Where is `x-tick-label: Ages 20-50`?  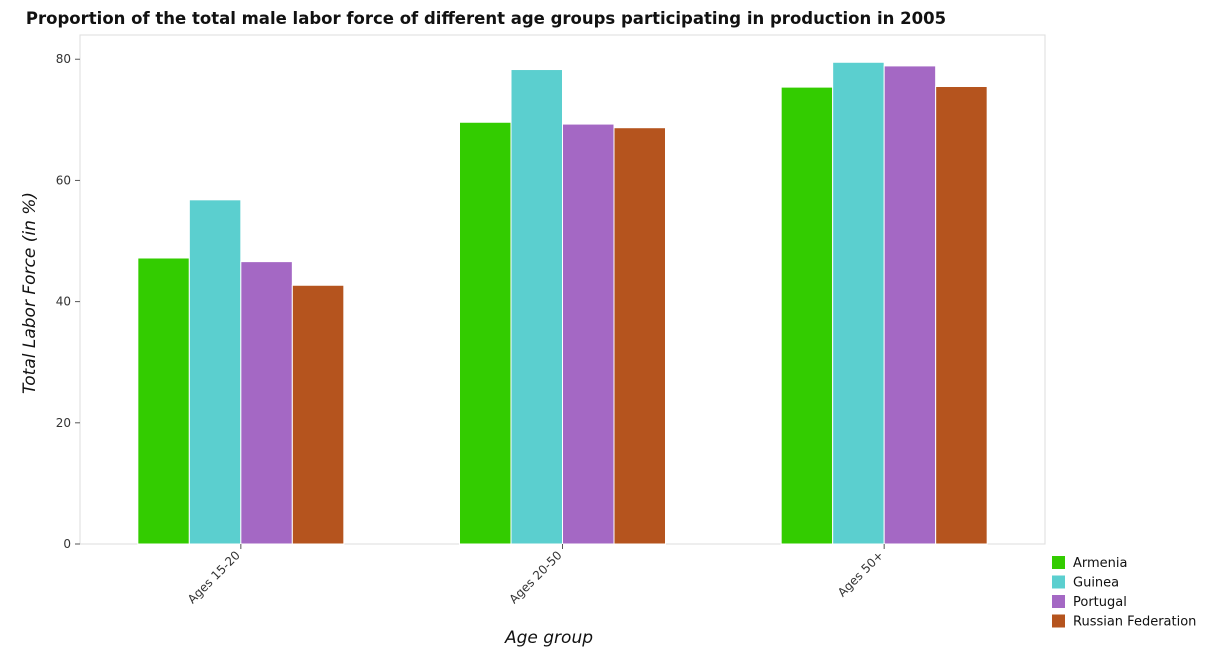 x-tick-label: Ages 20-50 is located at coordinates (536, 577).